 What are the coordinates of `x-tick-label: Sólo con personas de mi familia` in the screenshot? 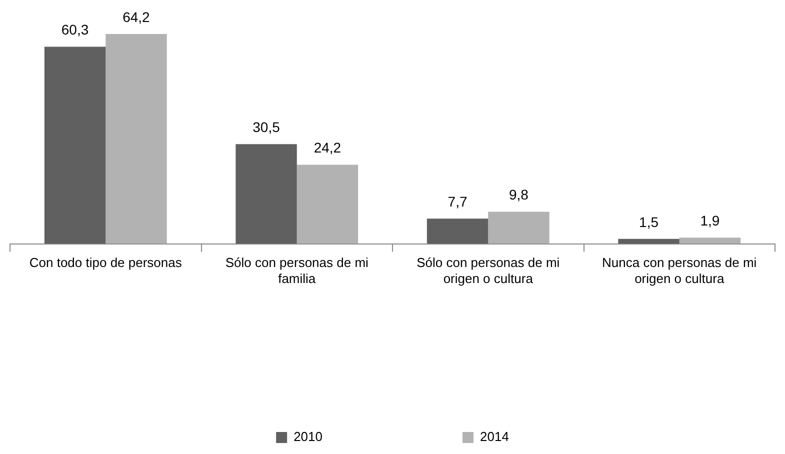 It's located at (297, 270).